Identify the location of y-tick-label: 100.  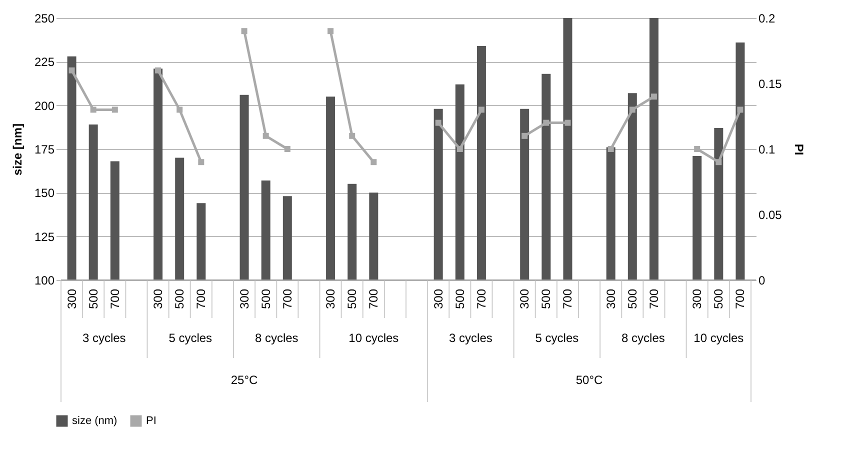
(44, 281).